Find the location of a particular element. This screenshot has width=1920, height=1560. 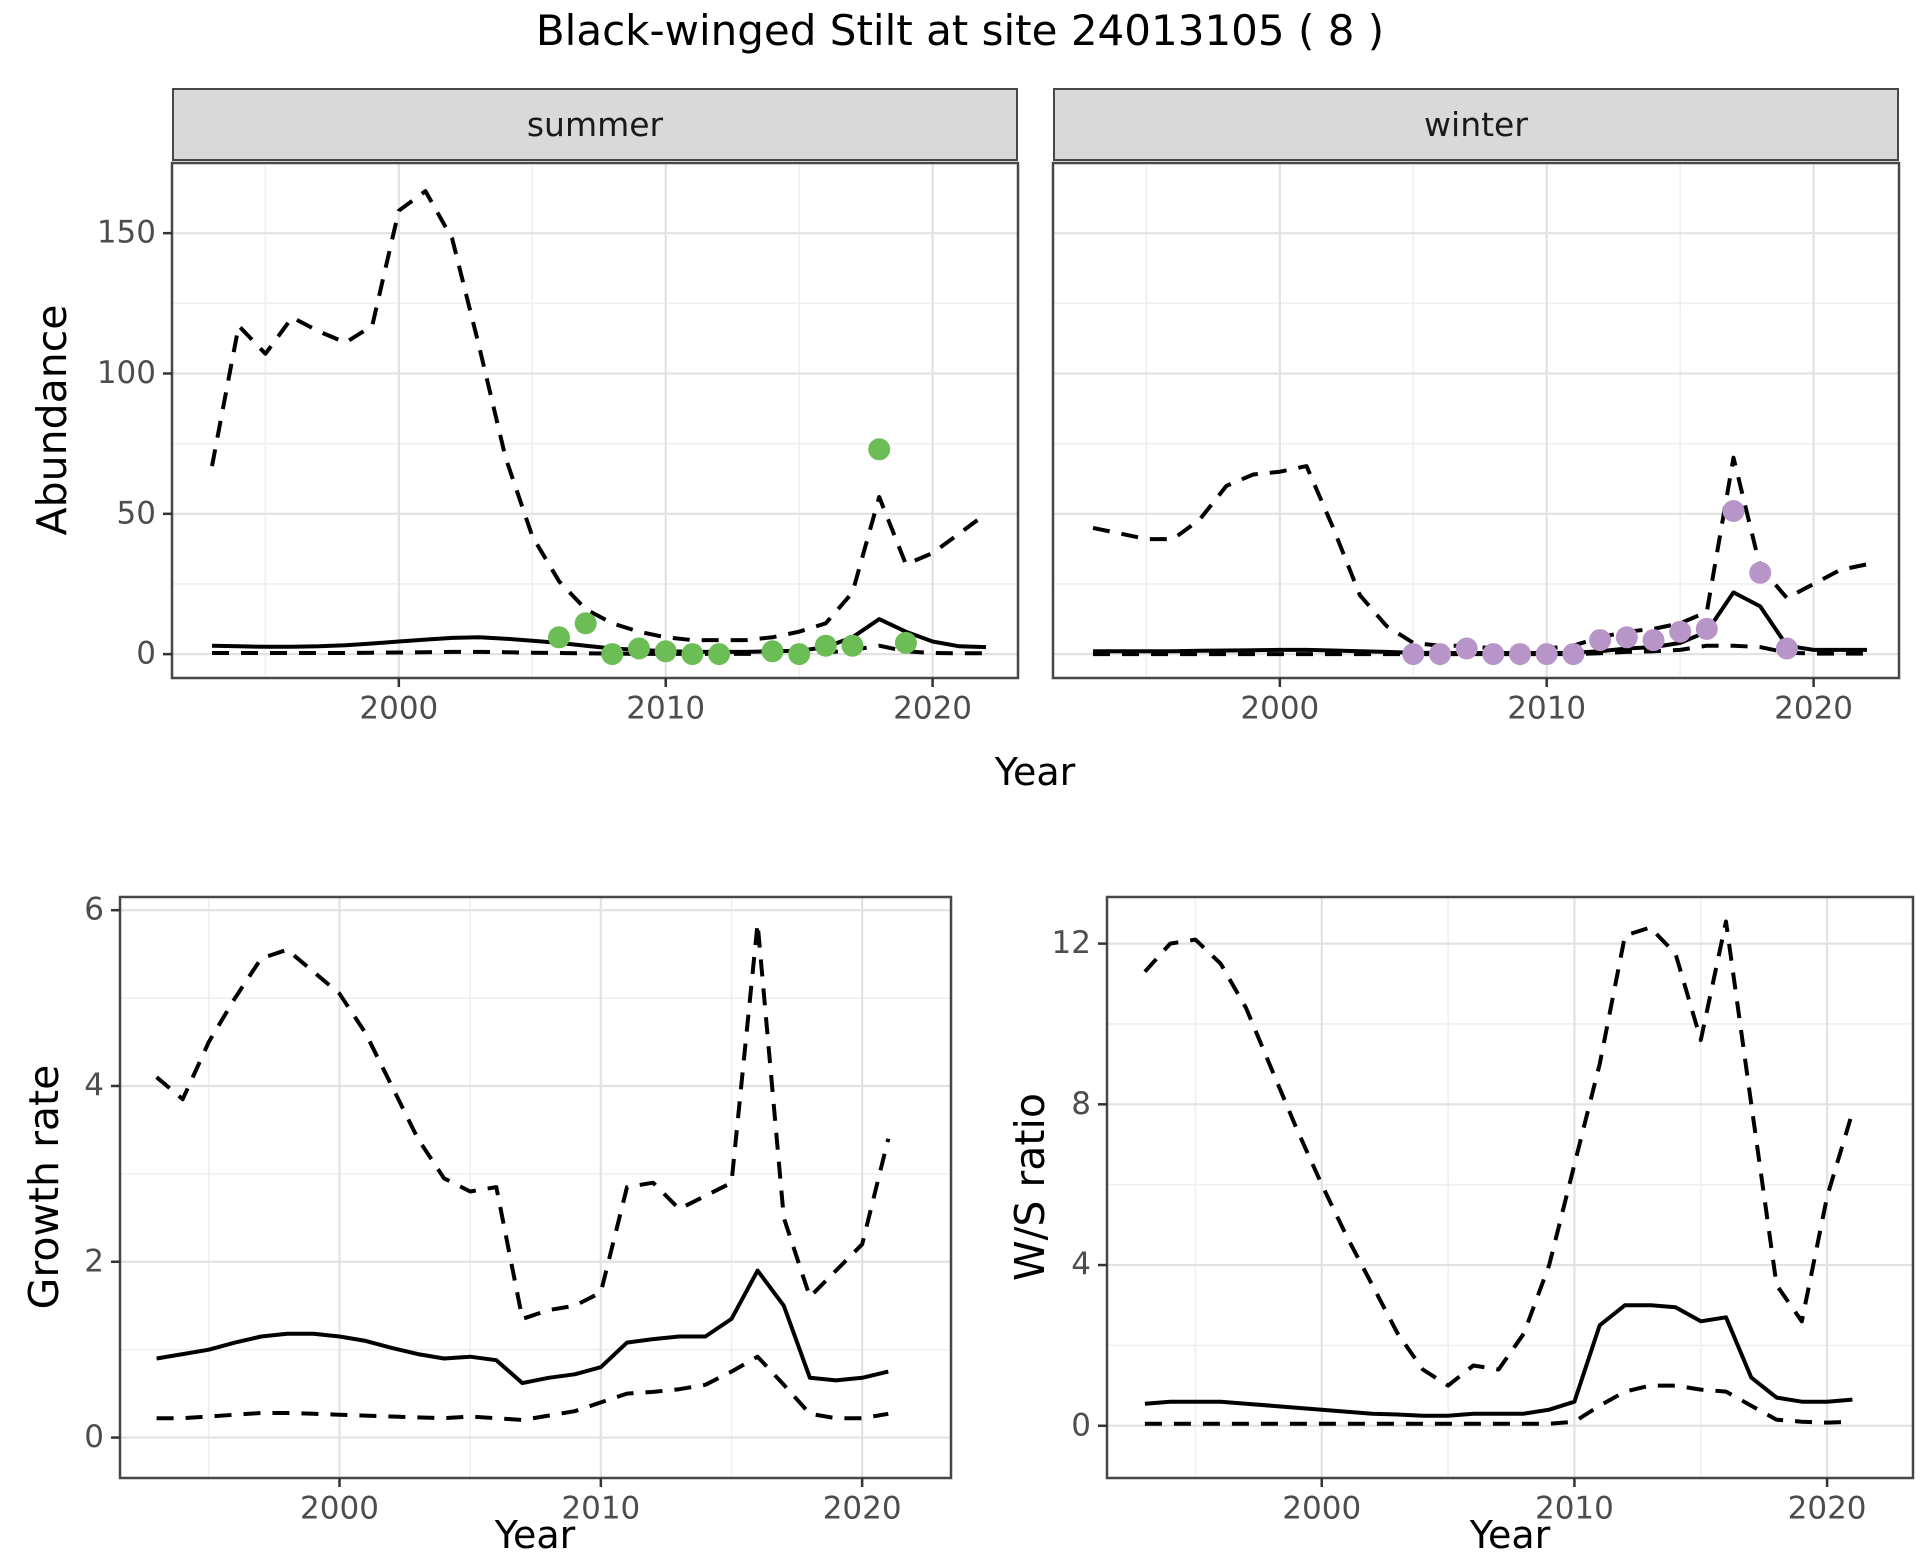

svg-text: 100 is located at coordinates (126, 373).